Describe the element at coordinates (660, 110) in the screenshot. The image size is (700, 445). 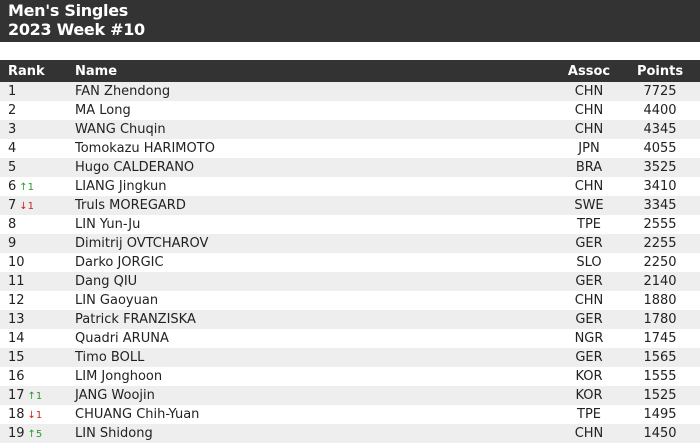
I see `points-cell: 4400` at that location.